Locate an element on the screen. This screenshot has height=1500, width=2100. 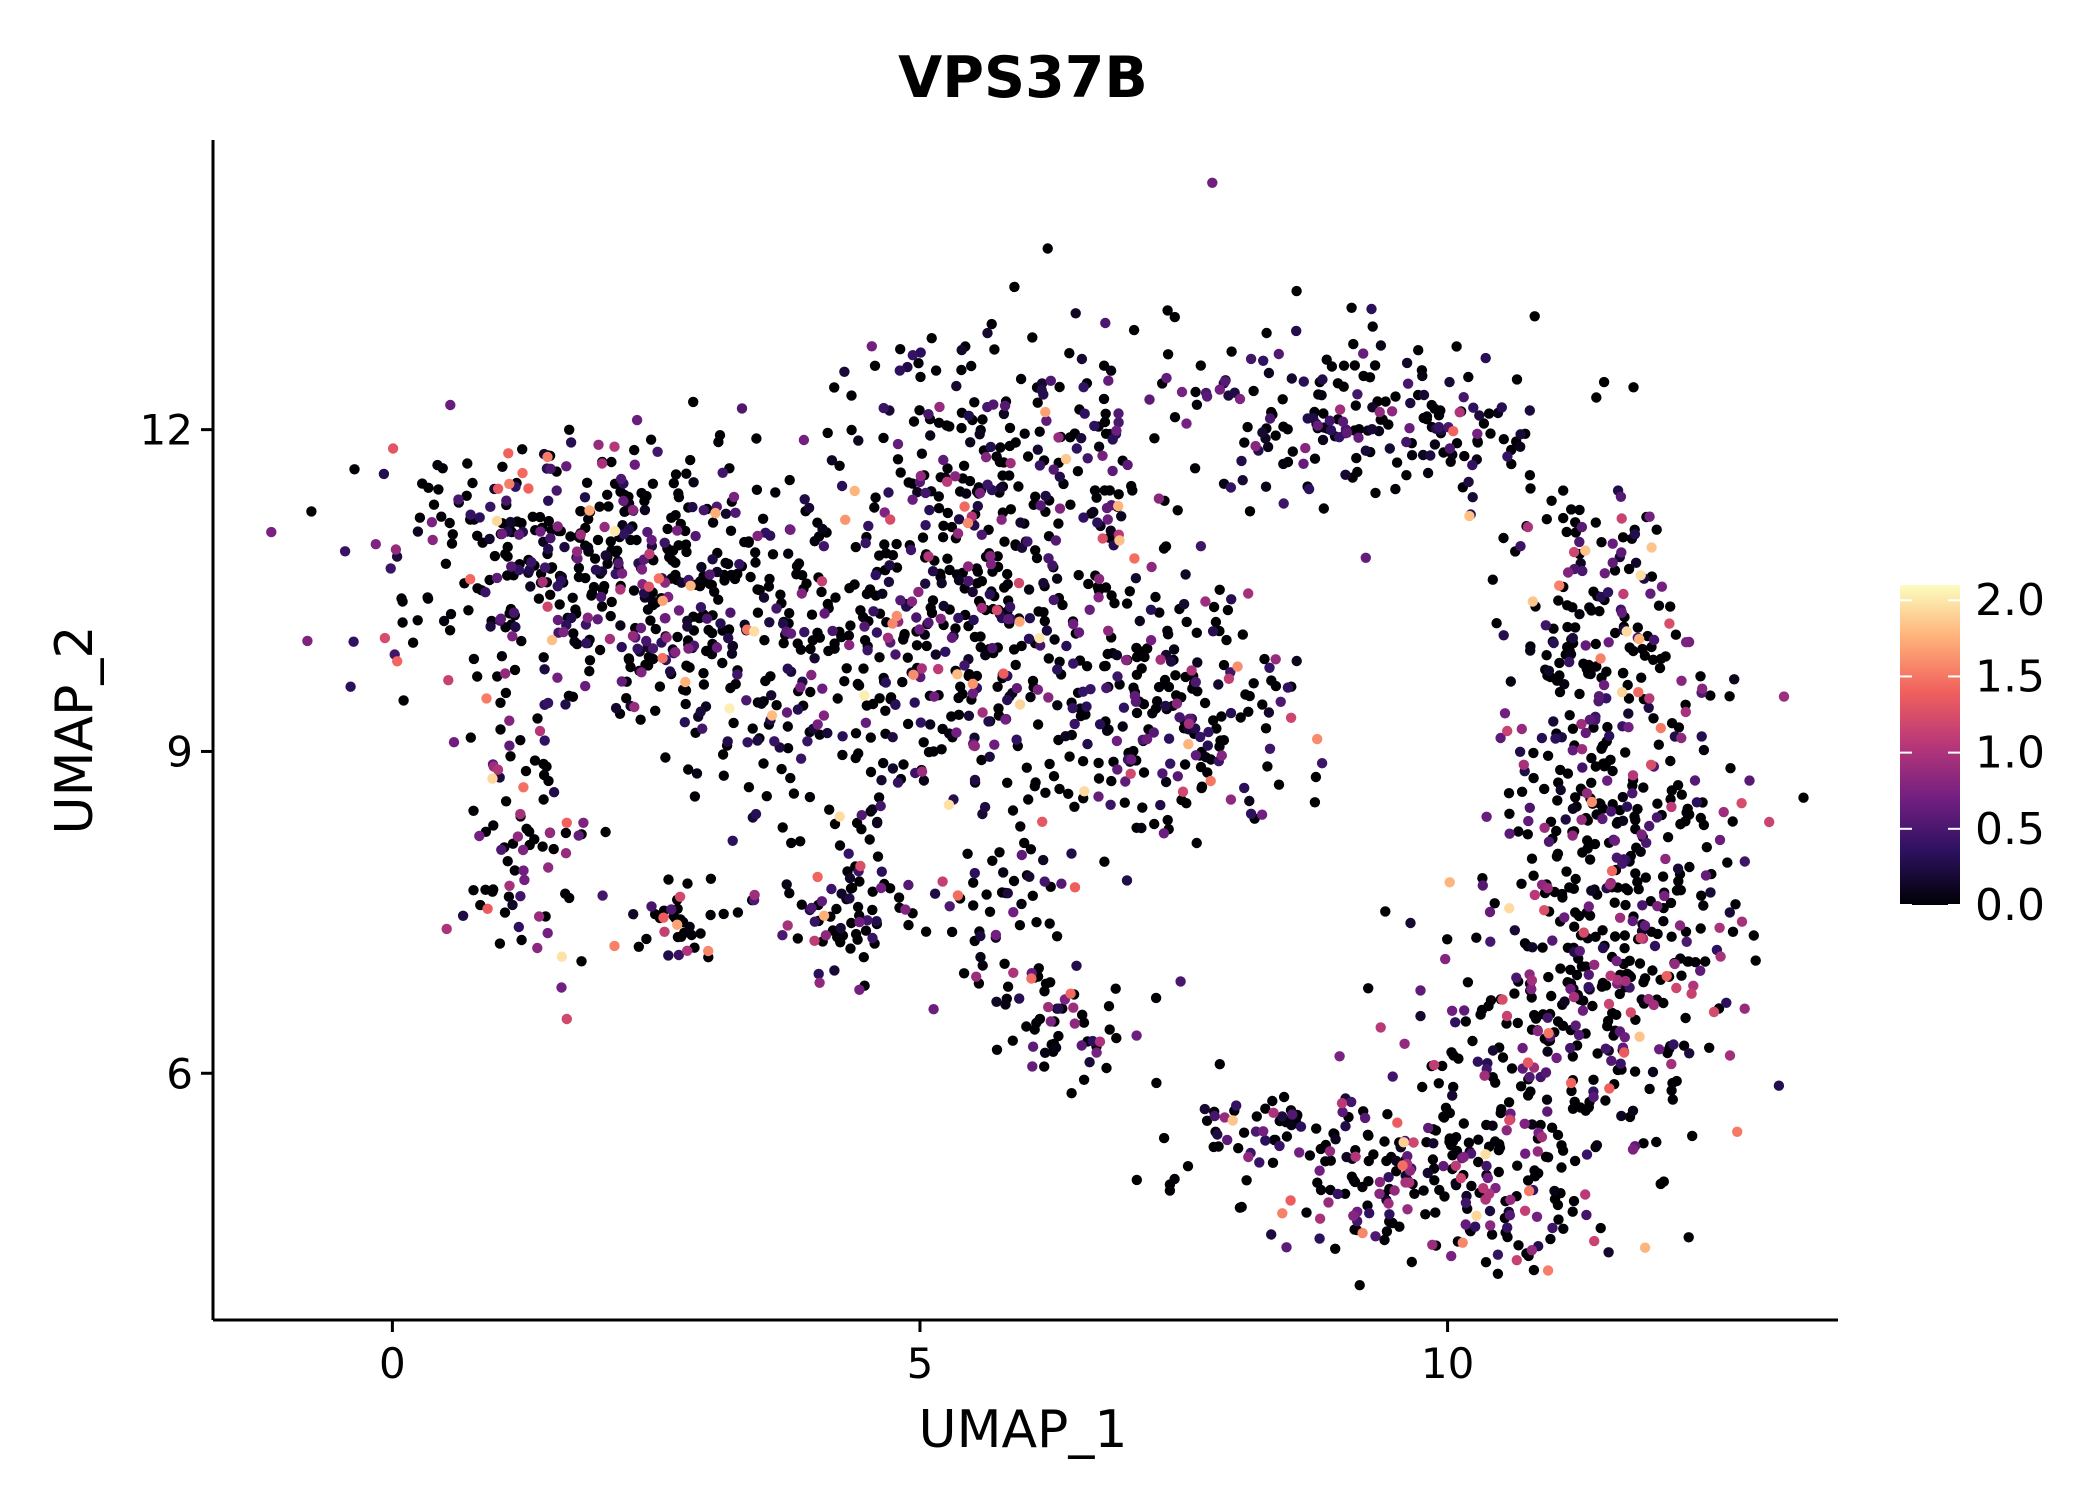
legend-tick-label: 1.5 is located at coordinates (2010, 676).